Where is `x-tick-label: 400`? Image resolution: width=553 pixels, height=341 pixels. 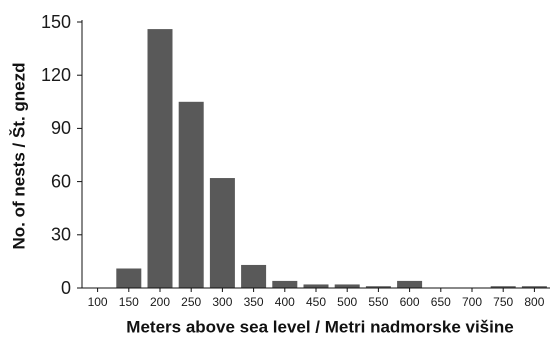
x-tick-label: 400 is located at coordinates (285, 302).